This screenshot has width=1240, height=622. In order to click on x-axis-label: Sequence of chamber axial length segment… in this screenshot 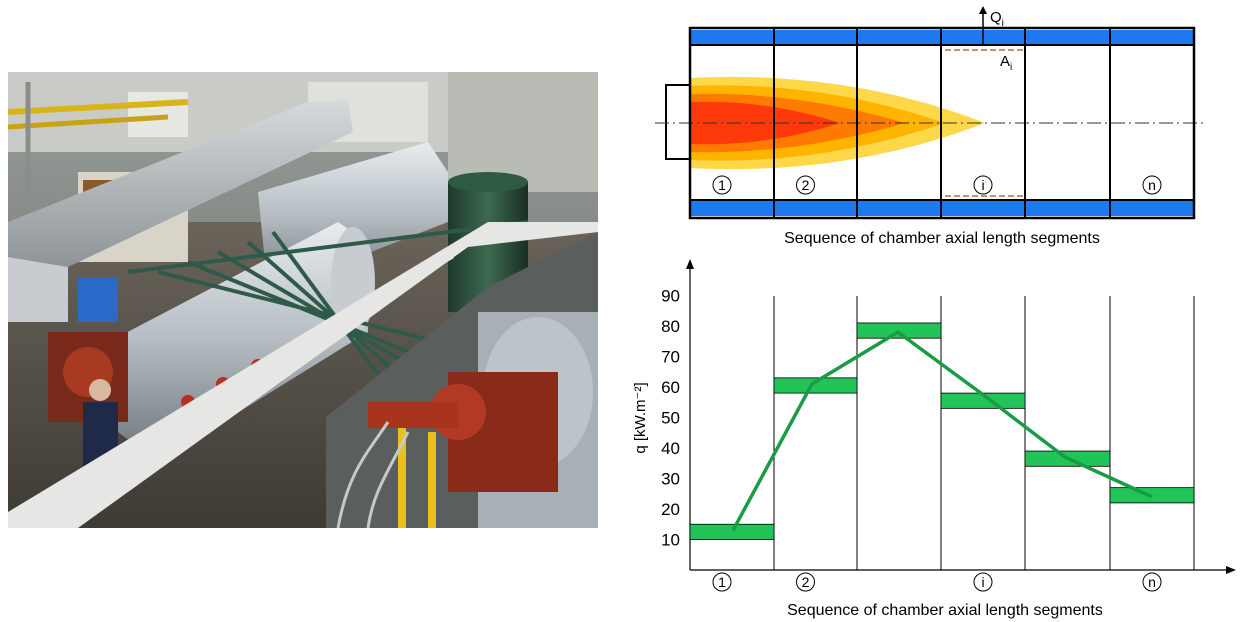, I will do `click(945, 610)`.